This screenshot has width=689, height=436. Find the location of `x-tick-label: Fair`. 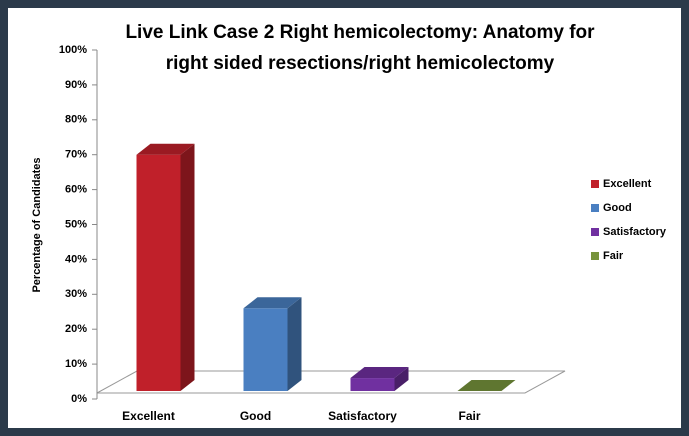

x-tick-label: Fair is located at coordinates (469, 416).